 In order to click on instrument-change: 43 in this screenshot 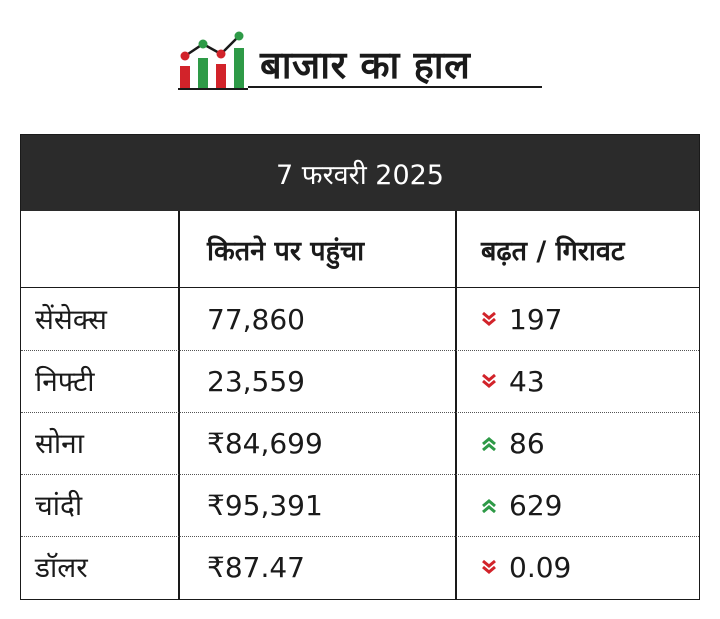, I will do `click(513, 381)`.